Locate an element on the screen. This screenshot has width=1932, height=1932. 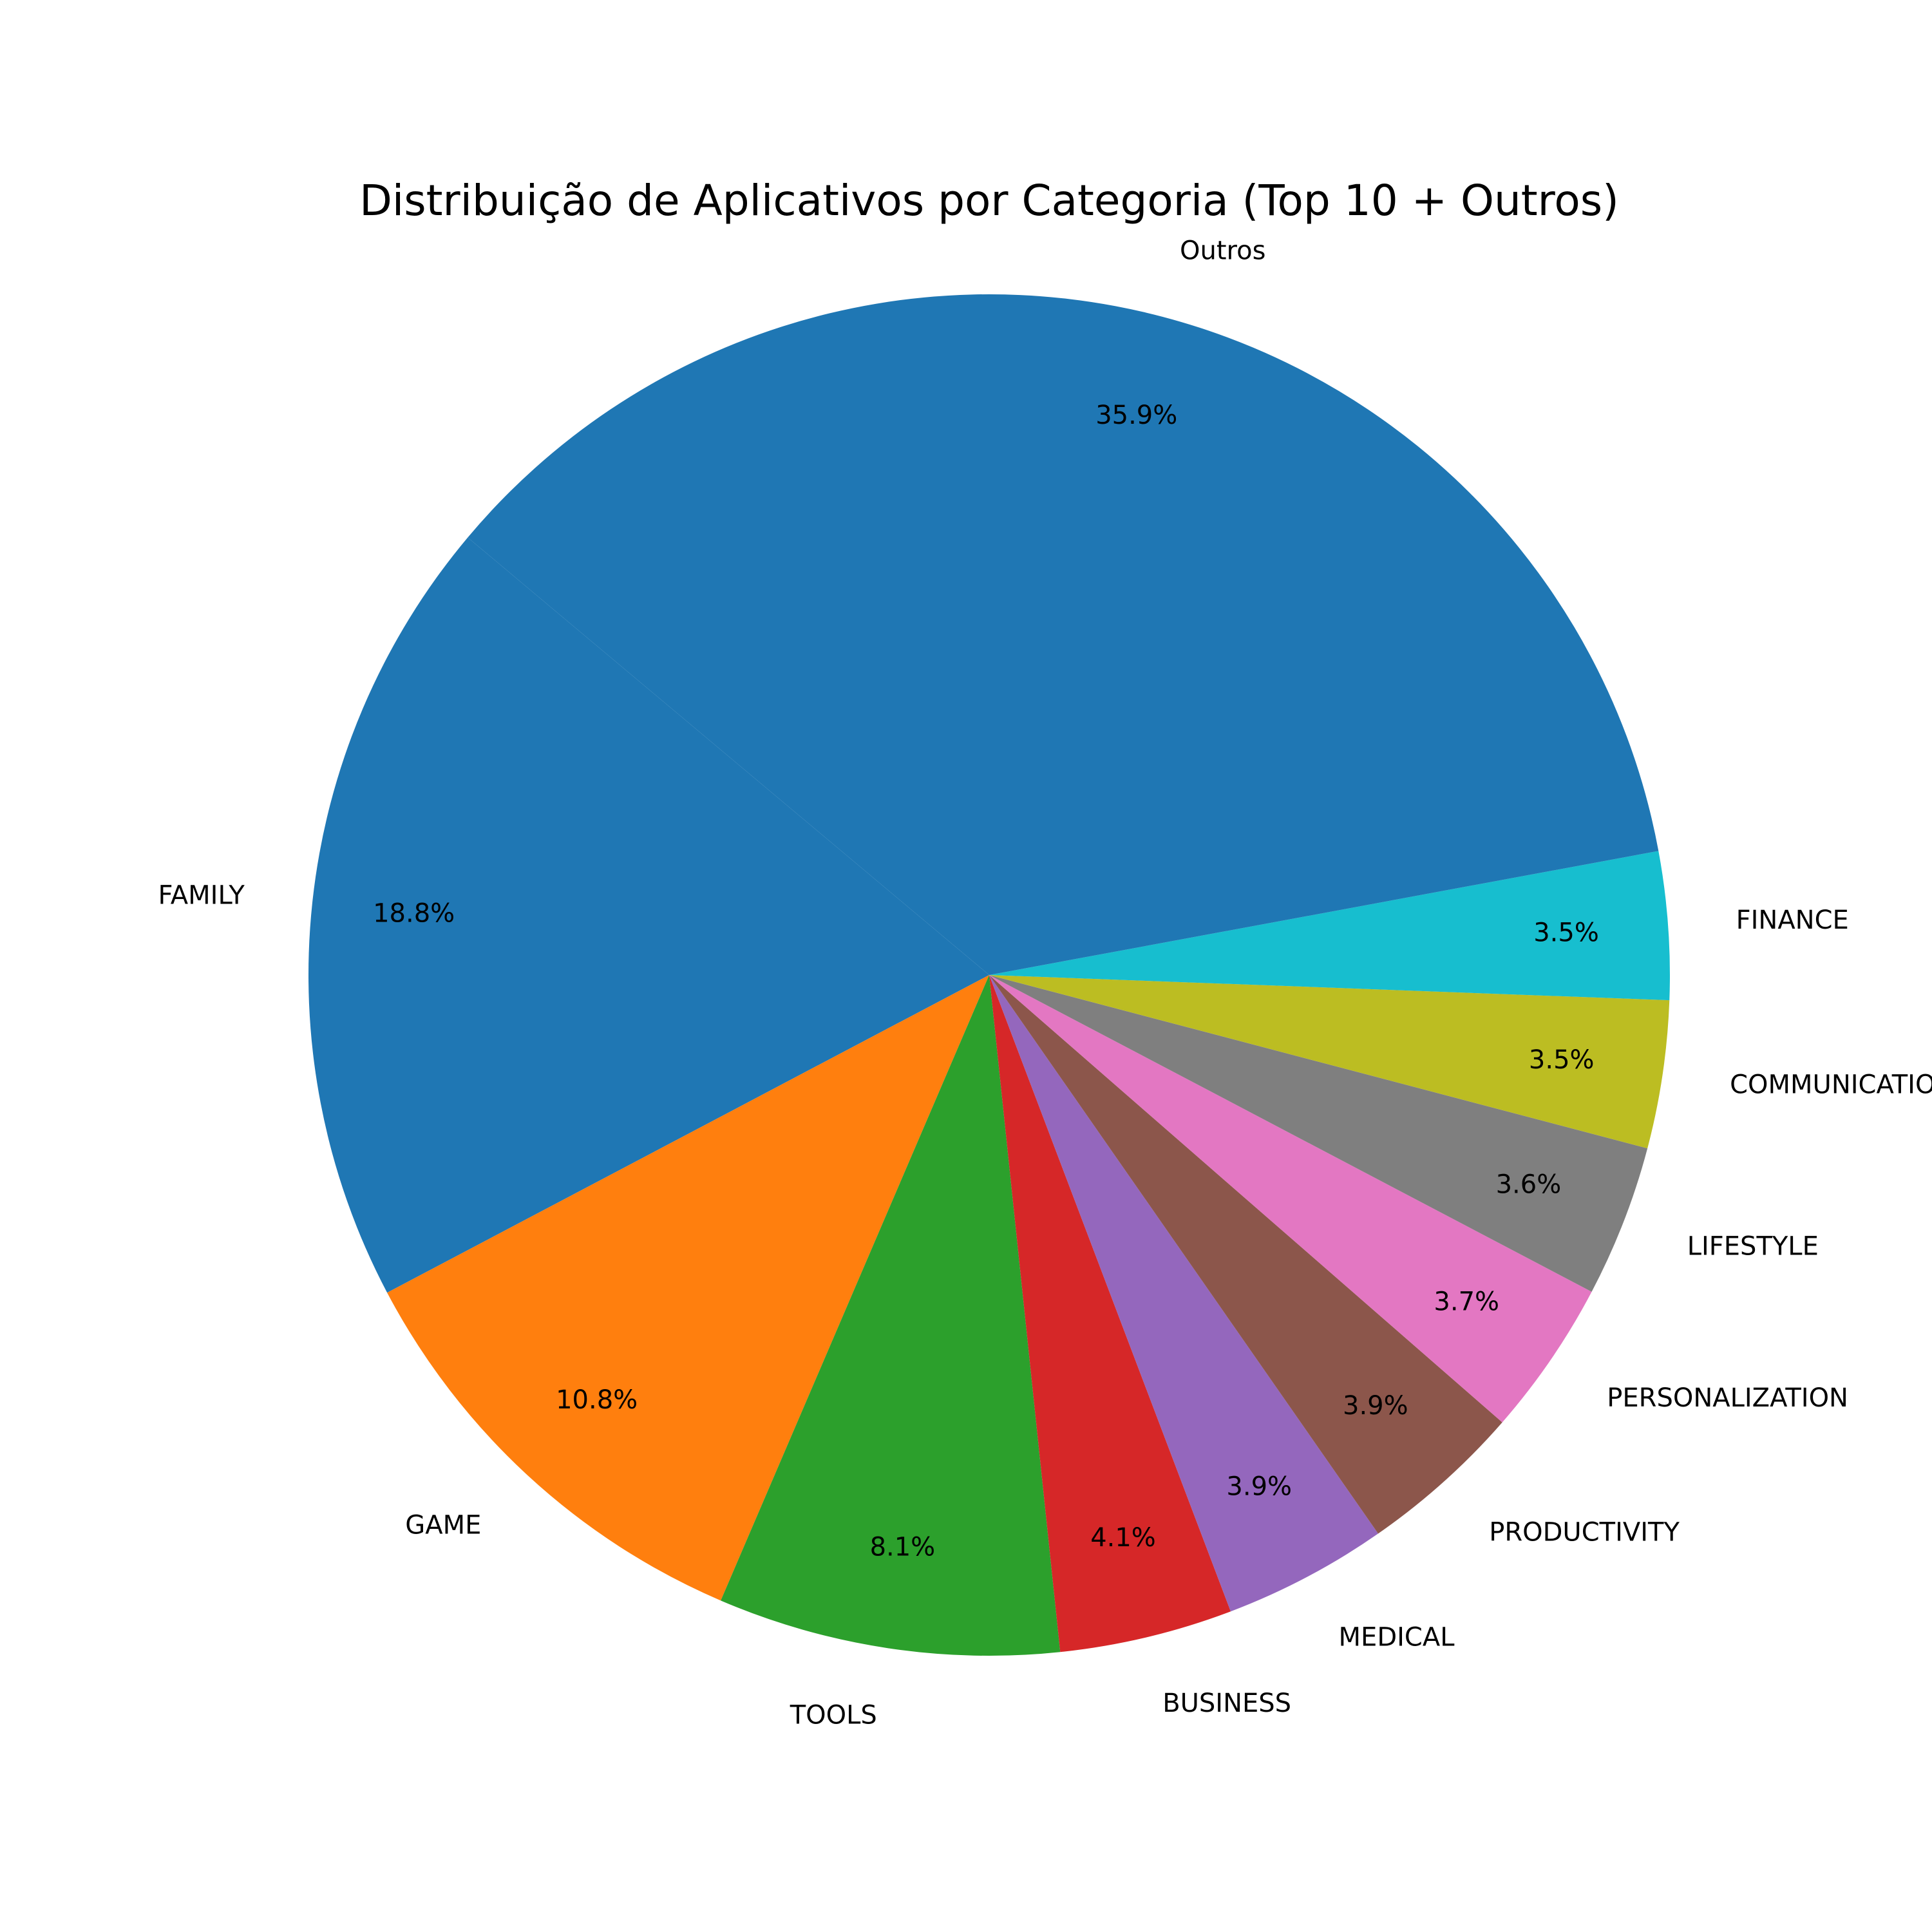
pie-slice-business is located at coordinates (1110, 1314).